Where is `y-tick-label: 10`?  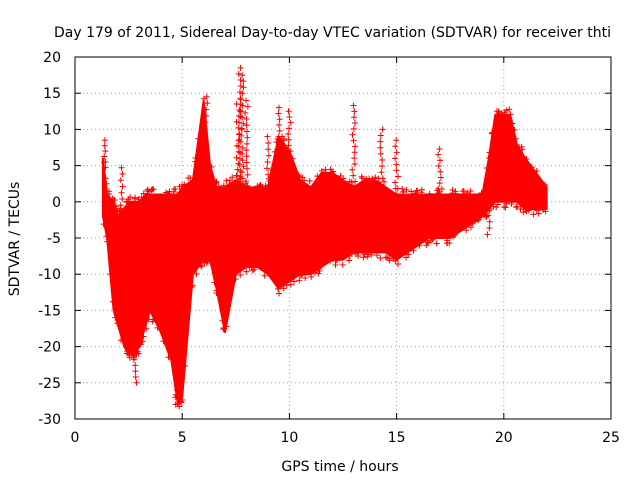 y-tick-label: 10 is located at coordinates (52, 130).